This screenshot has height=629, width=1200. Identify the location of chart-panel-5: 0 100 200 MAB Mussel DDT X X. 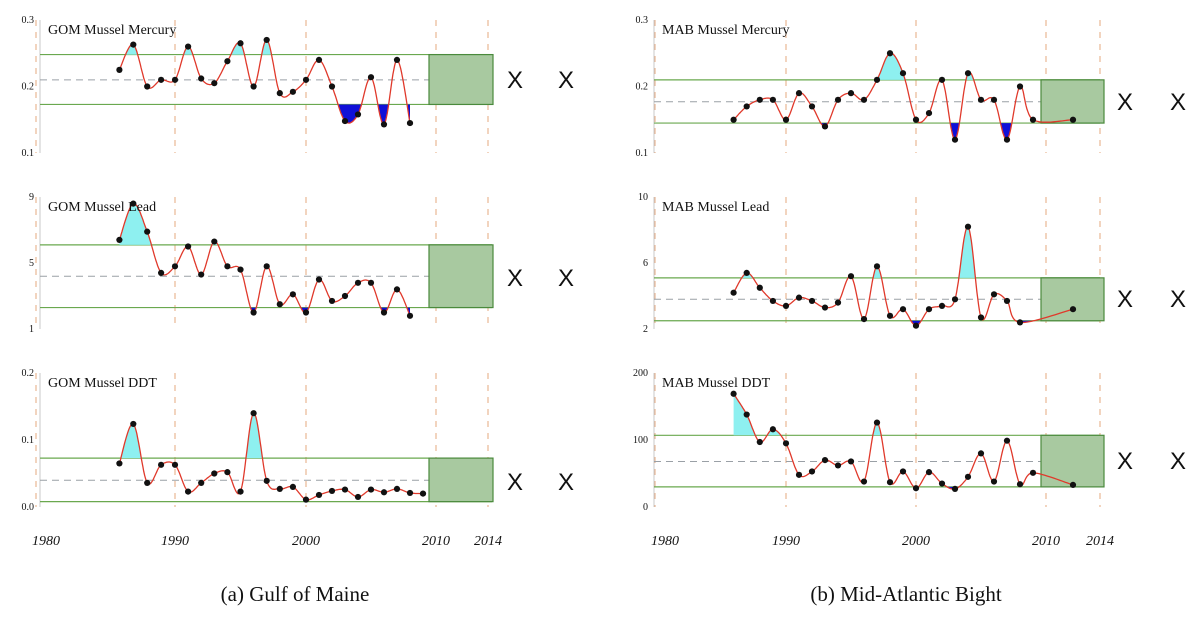
(909, 440).